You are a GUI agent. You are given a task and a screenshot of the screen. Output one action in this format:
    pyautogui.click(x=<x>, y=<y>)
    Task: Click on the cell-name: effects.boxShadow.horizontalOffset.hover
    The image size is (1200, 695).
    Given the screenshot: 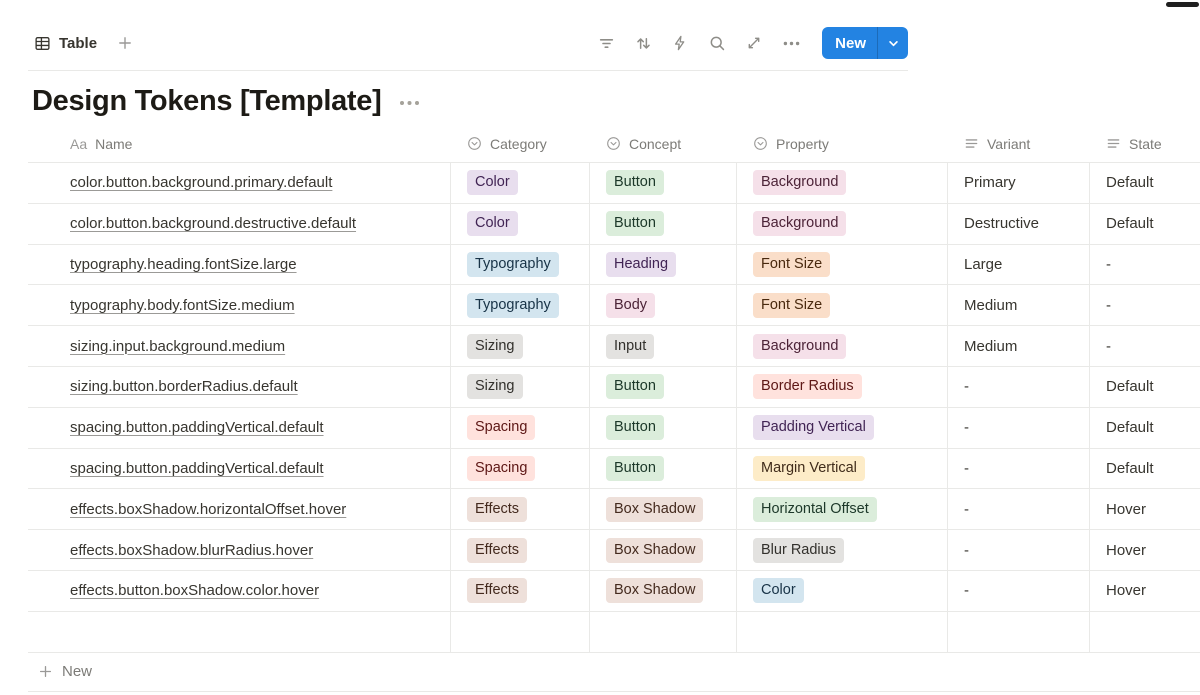 What is the action you would take?
    pyautogui.click(x=239, y=509)
    